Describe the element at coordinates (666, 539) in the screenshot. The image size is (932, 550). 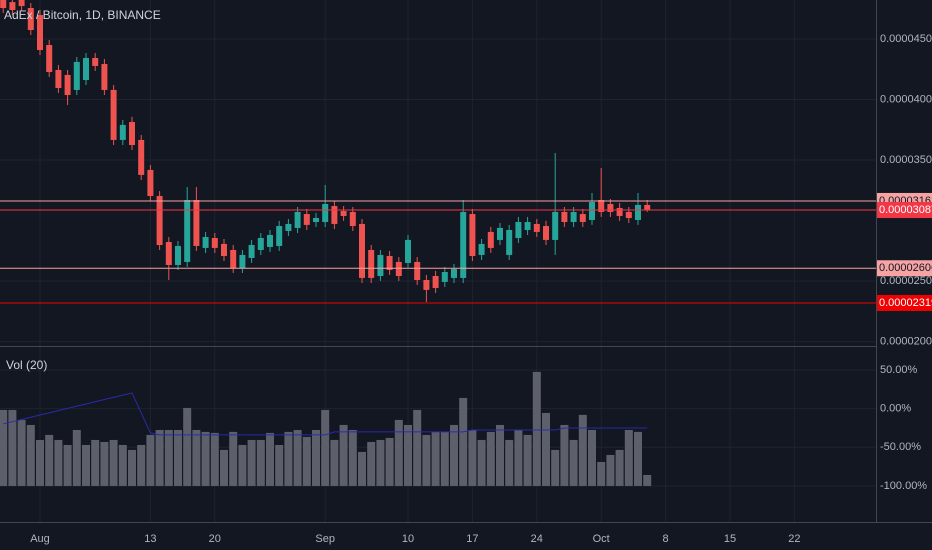
I see `x-tick-label: 8` at that location.